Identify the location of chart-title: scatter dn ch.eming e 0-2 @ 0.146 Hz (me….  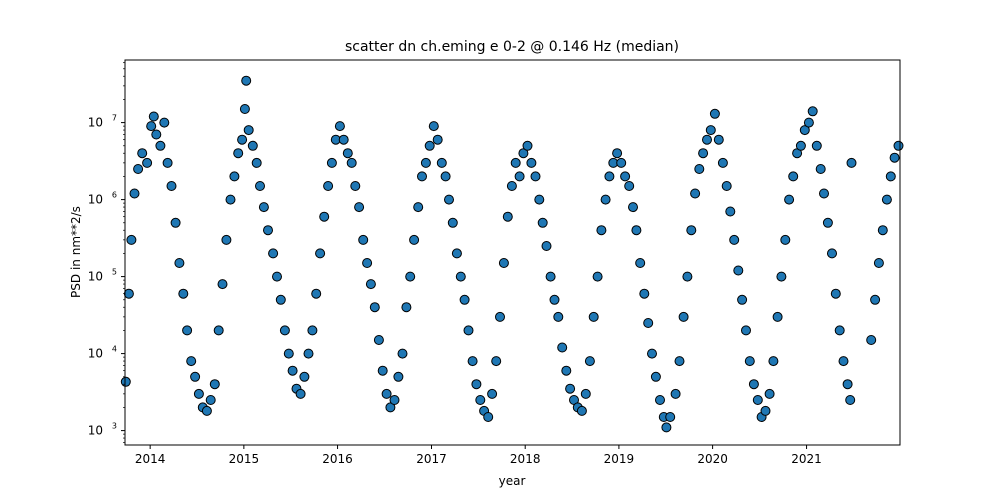
(512, 47).